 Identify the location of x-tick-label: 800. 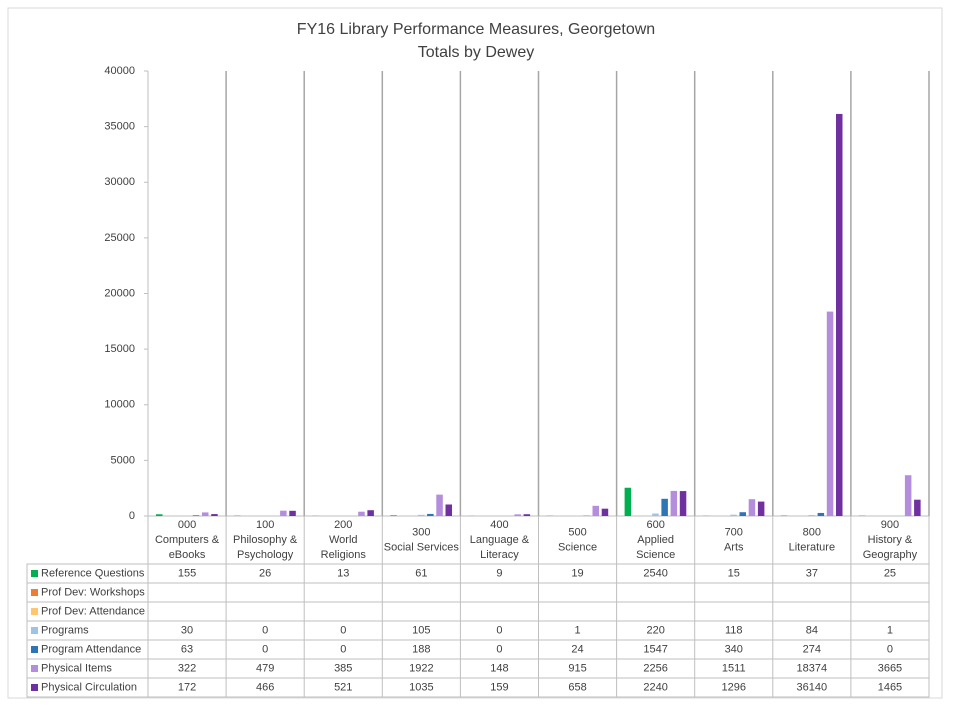
(812, 532).